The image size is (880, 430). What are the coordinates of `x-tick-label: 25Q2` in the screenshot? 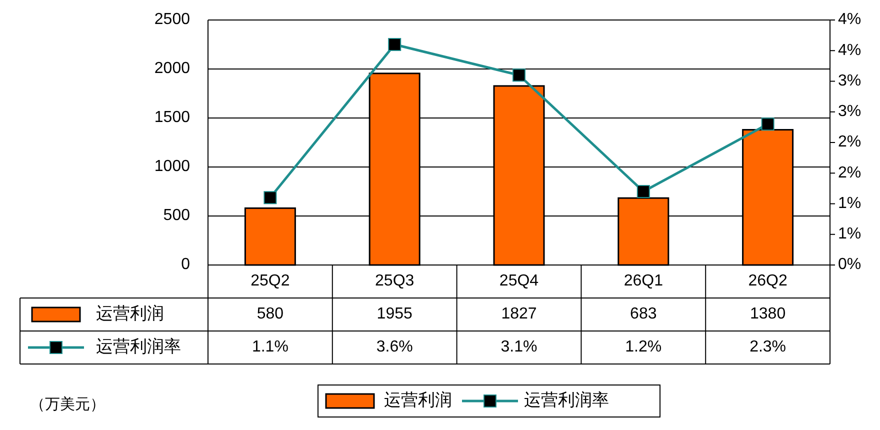 It's located at (270, 281).